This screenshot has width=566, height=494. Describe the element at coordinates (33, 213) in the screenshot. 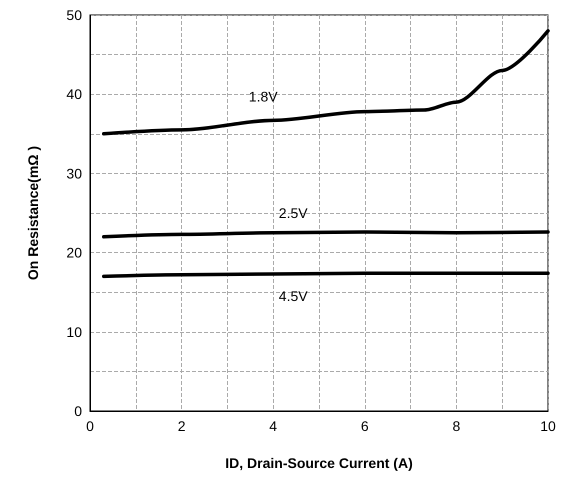

I see `y-axis-title: On Resistance(mΩ )` at that location.